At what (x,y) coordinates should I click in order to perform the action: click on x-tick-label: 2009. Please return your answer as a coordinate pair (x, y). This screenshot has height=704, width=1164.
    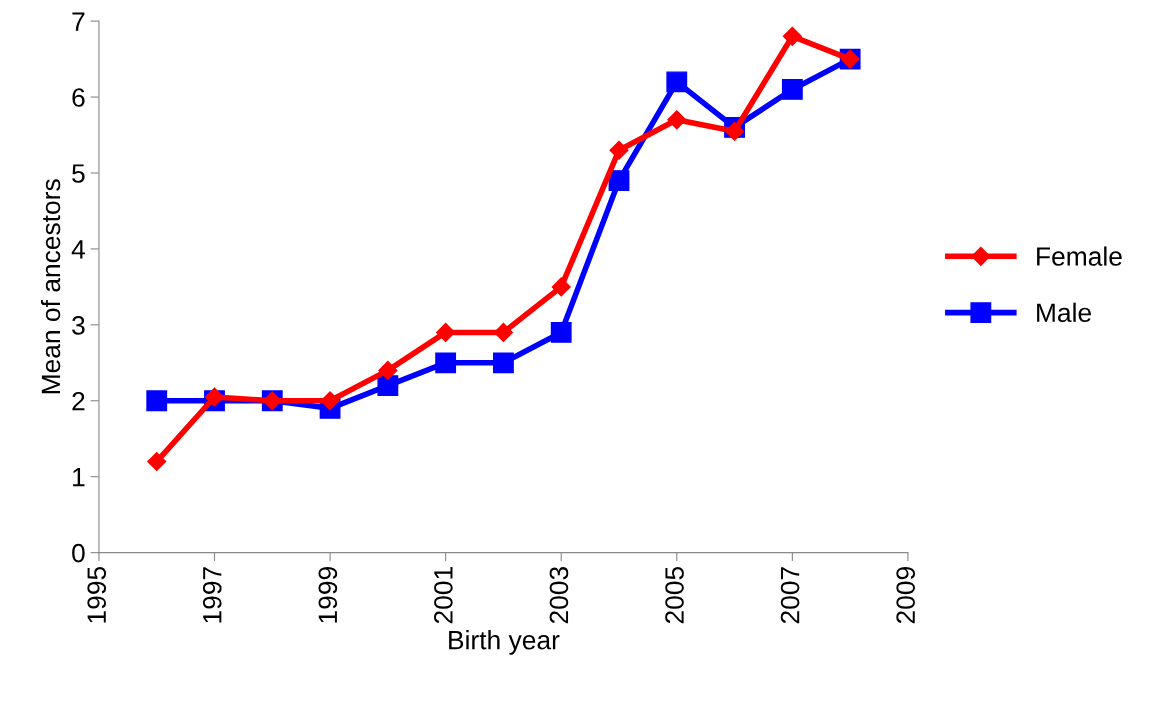
    Looking at the image, I should click on (905, 595).